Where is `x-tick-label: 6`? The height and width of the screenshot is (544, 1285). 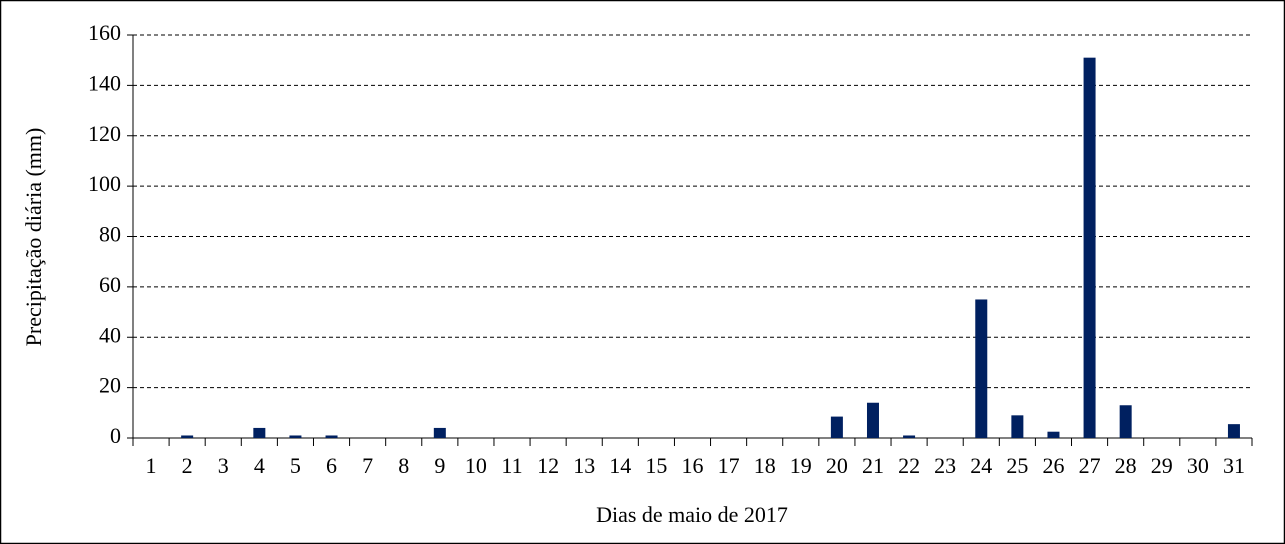
x-tick-label: 6 is located at coordinates (331, 465).